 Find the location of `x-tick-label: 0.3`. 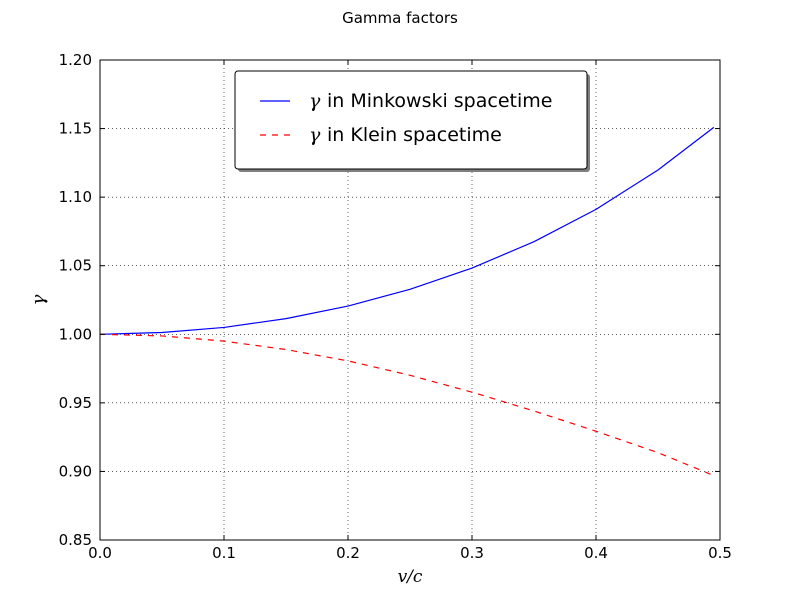

x-tick-label: 0.3 is located at coordinates (472, 553).